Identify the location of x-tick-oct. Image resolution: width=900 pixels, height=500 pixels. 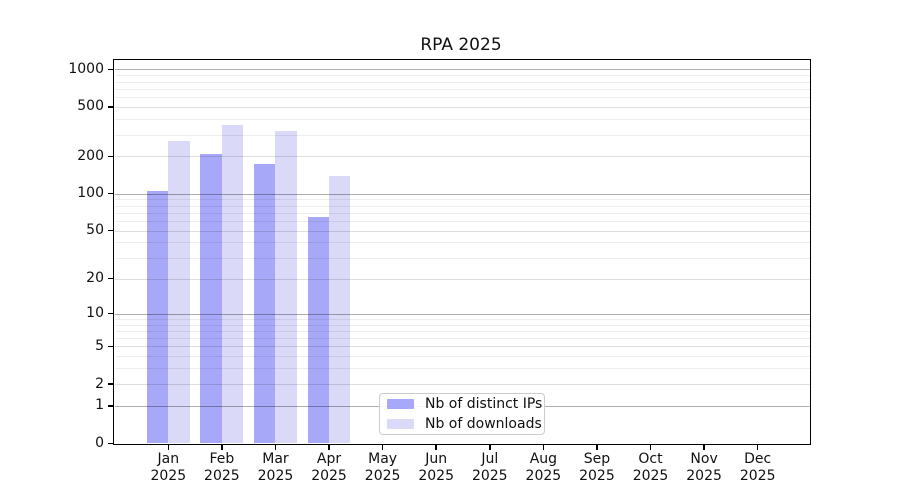
(650, 447).